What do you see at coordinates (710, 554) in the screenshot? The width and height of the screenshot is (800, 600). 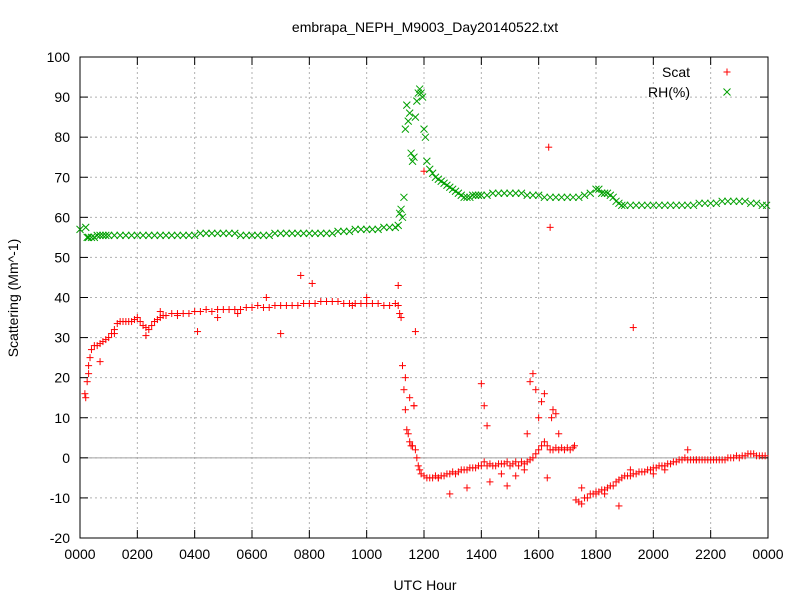 I see `x-tick-label: 2200` at bounding box center [710, 554].